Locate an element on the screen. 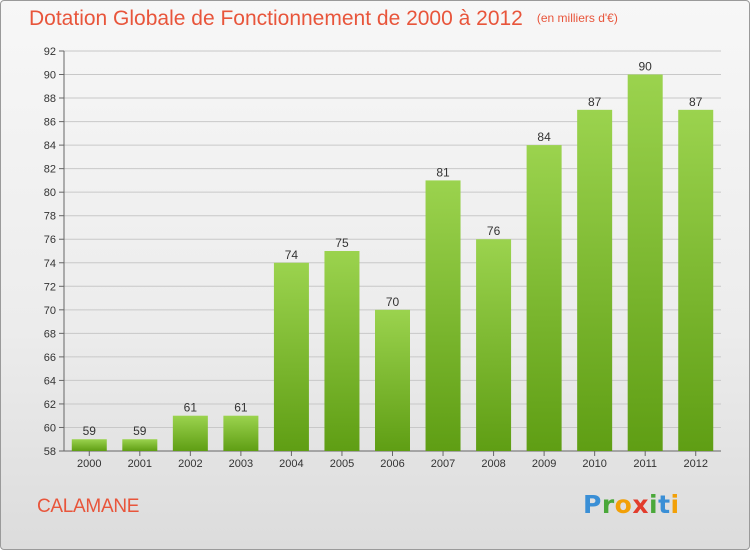  bar-2001 is located at coordinates (140, 445).